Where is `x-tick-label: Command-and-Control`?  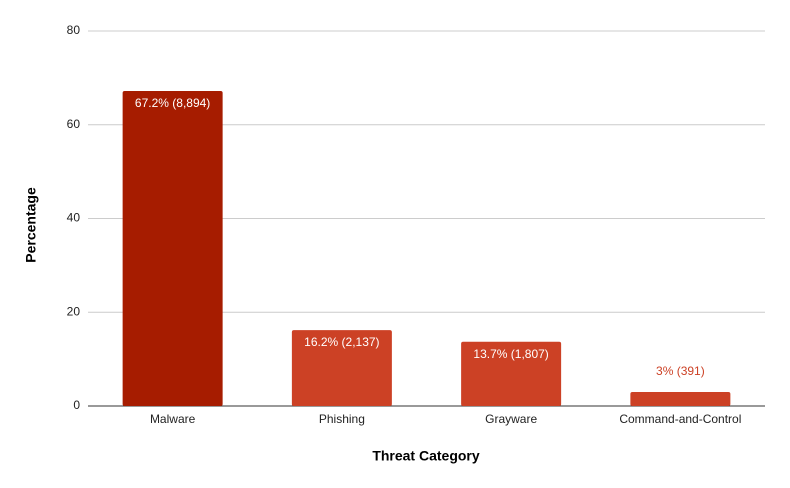
x-tick-label: Command-and-Control is located at coordinates (680, 419).